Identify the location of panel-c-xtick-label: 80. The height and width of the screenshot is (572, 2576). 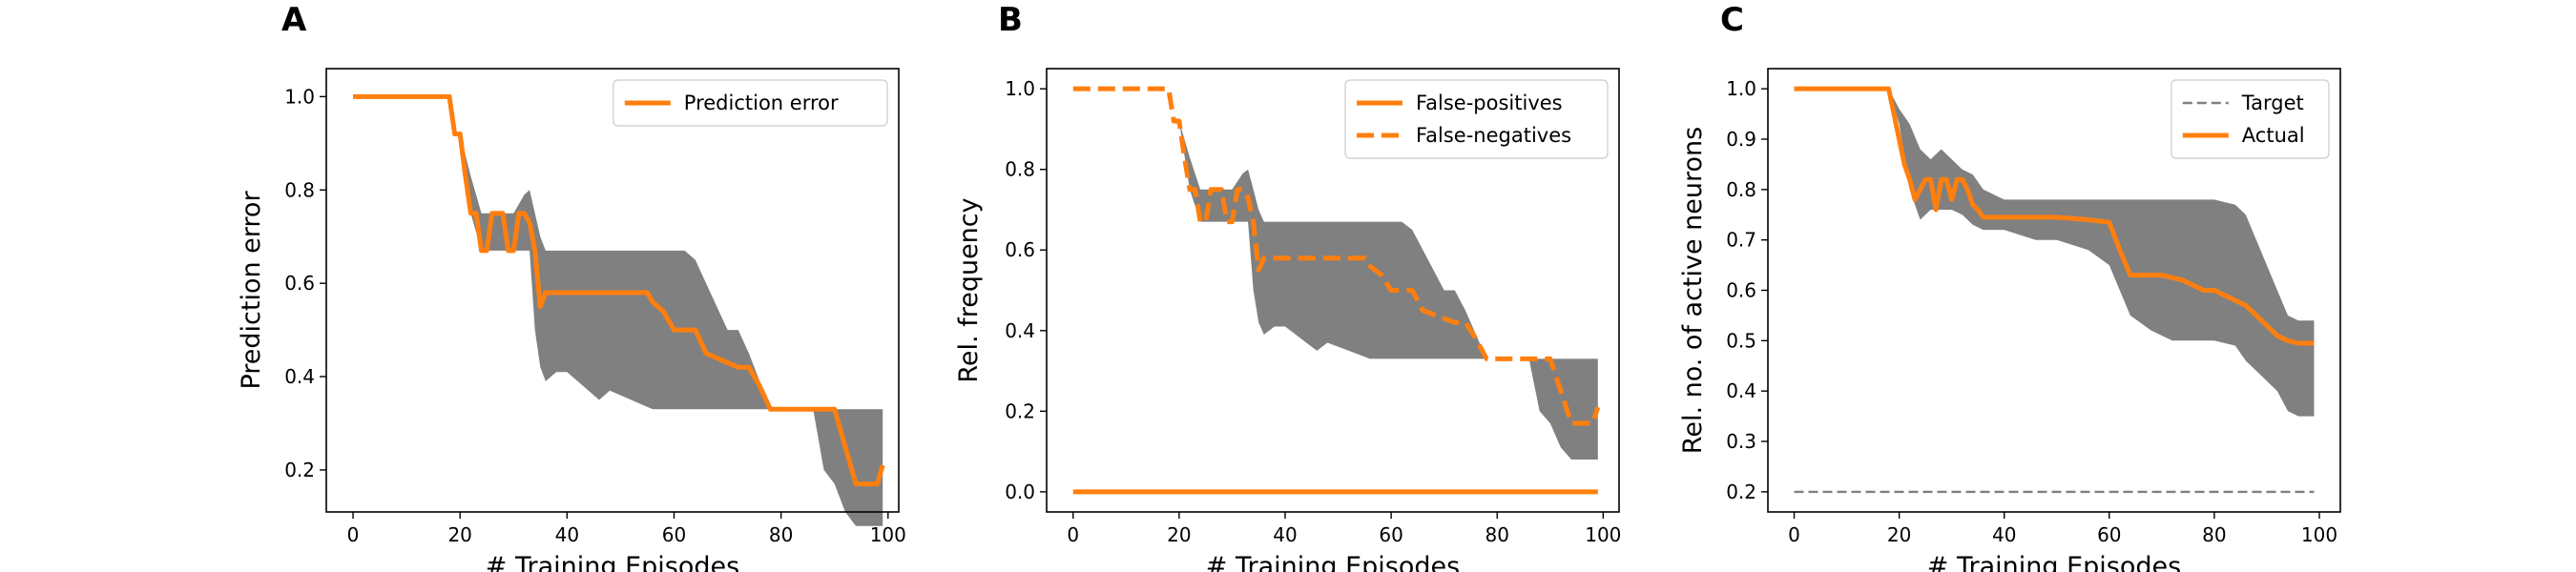
(2214, 534).